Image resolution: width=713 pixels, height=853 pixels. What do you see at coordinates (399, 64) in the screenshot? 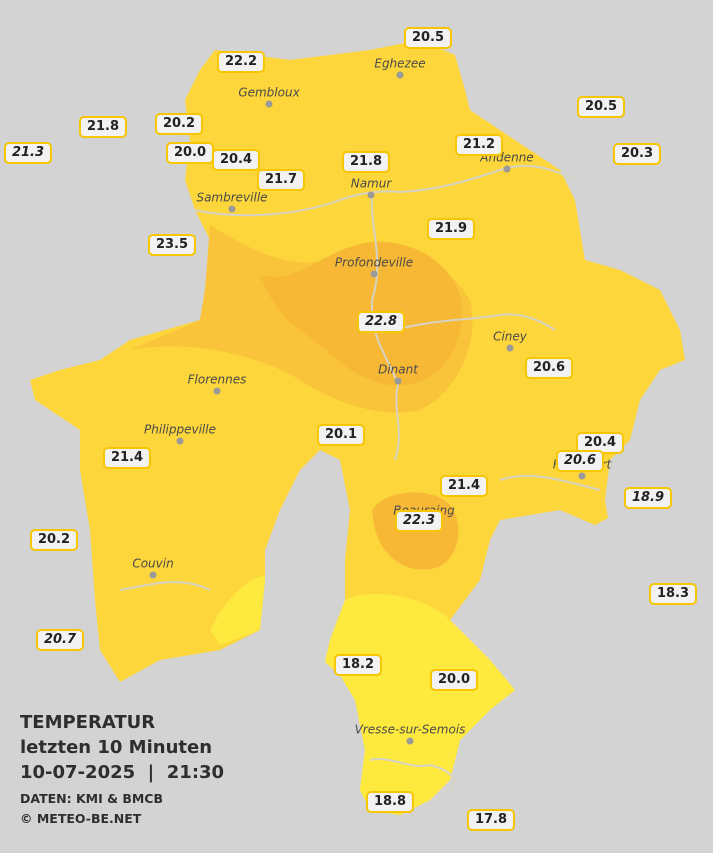
I see `city-name: Eghezee` at bounding box center [399, 64].